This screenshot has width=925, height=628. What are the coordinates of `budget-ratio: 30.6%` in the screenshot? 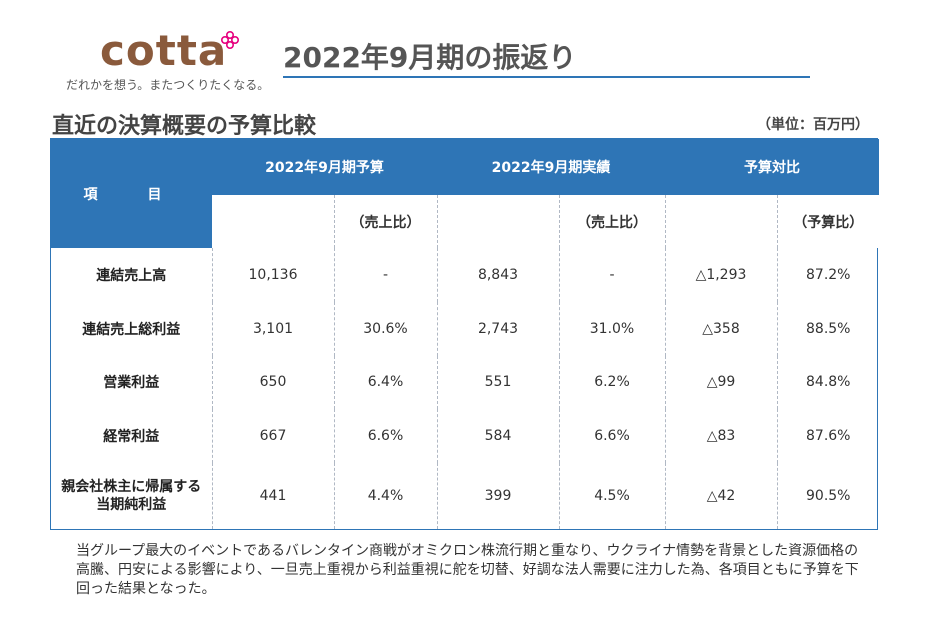 It's located at (386, 328).